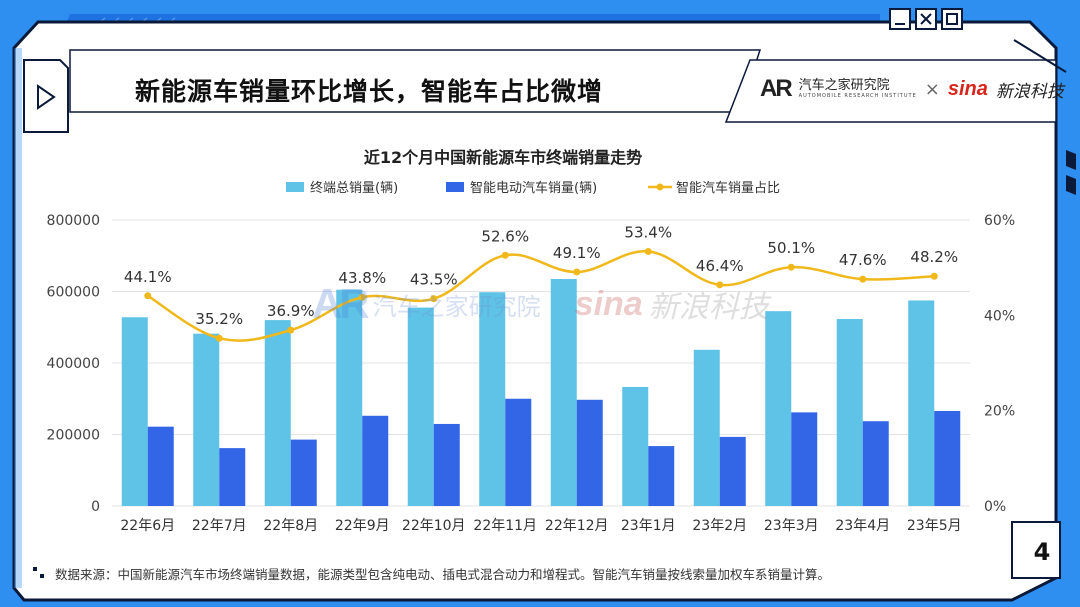 The height and width of the screenshot is (607, 1080). What do you see at coordinates (660, 187) in the screenshot?
I see `legend-marker` at bounding box center [660, 187].